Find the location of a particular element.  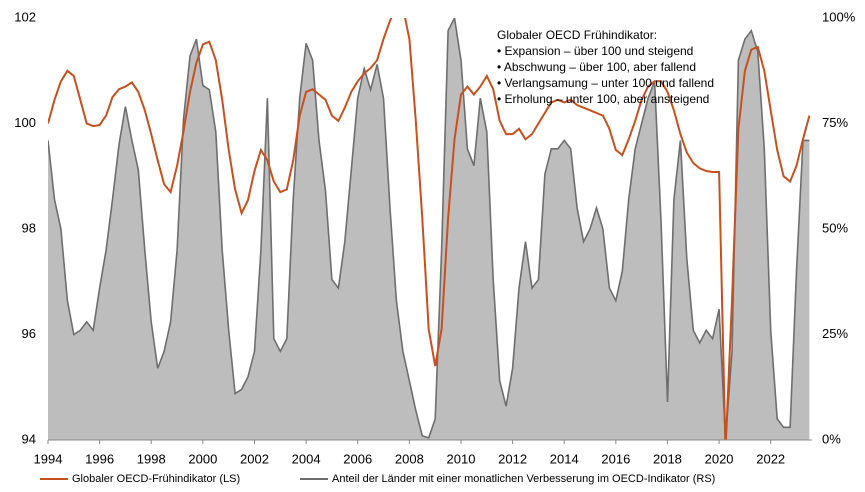

y2-tick-label: 75% is located at coordinates (835, 122).